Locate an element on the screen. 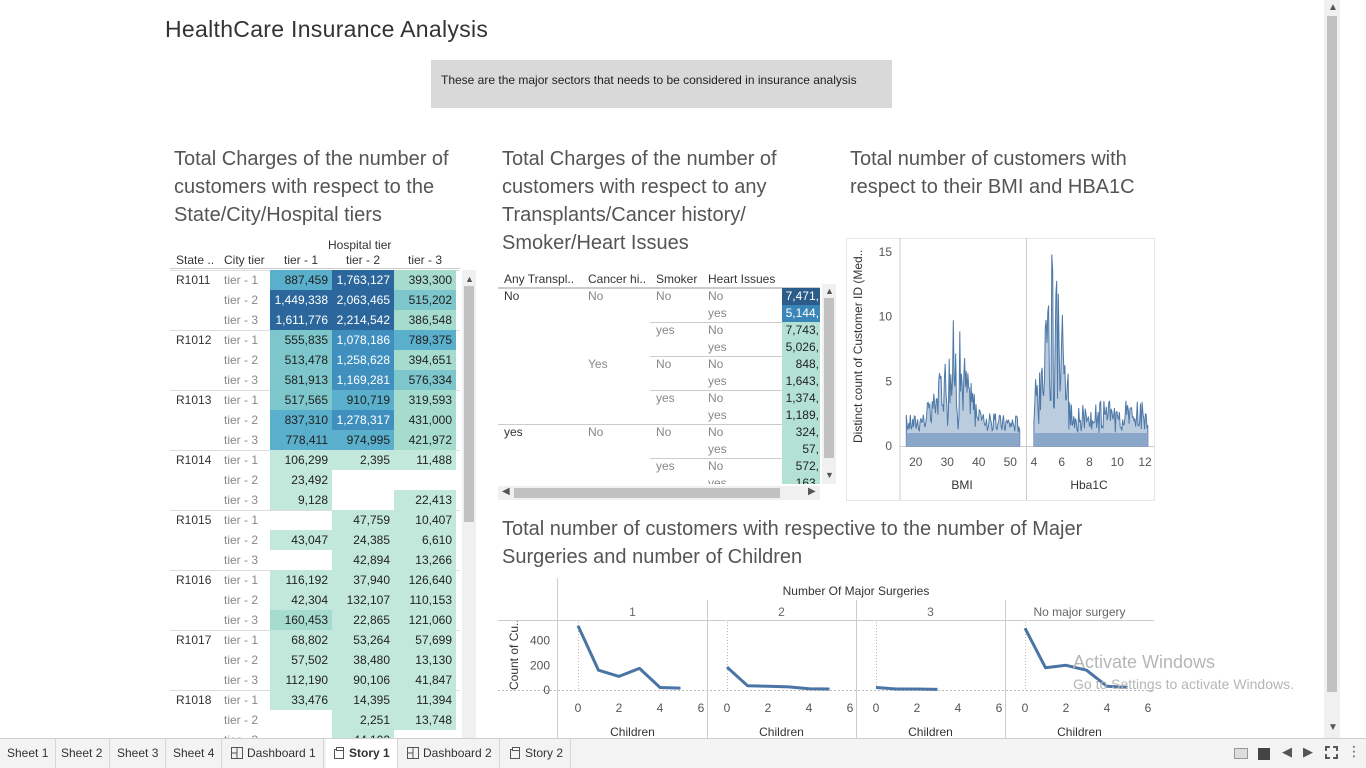 This screenshot has width=1366, height=768. charge-cell: 42,894 is located at coordinates (363, 560).